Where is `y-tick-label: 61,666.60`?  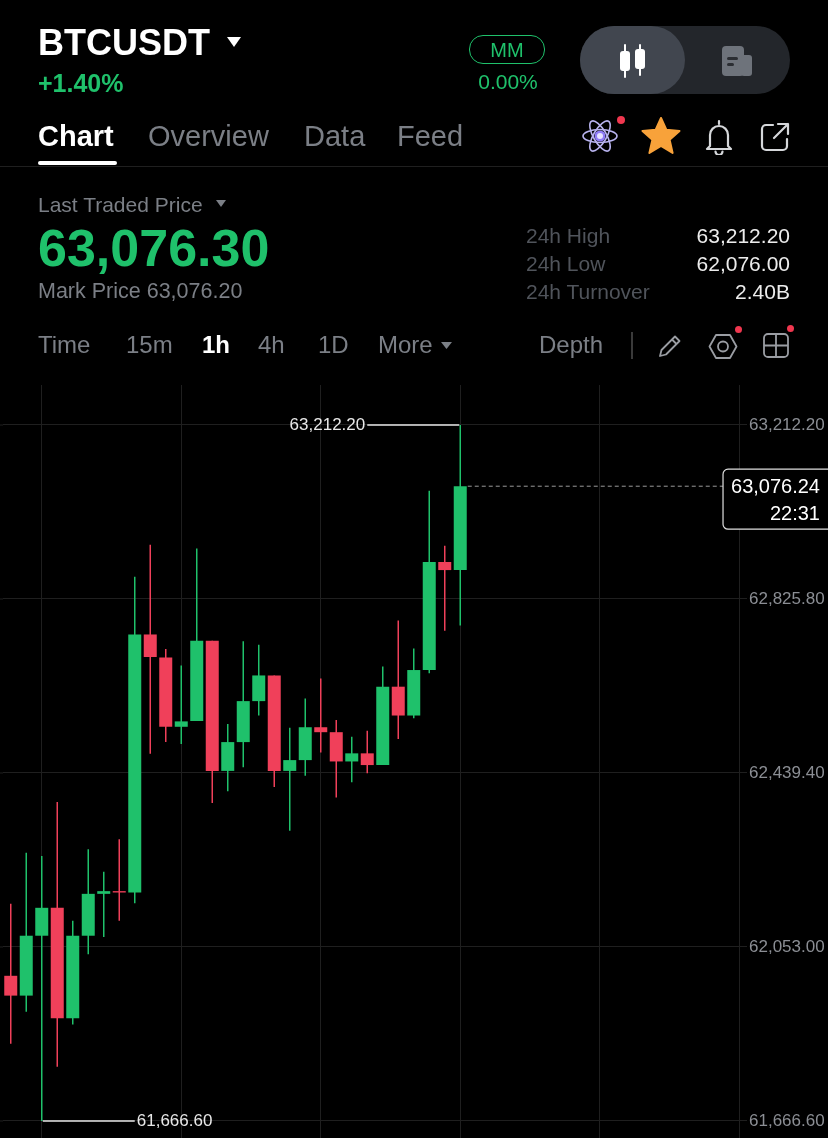 y-tick-label: 61,666.60 is located at coordinates (787, 1120).